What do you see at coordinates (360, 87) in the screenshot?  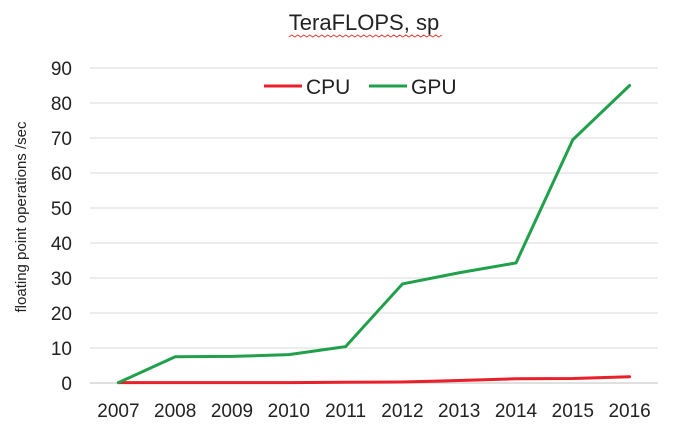 I see `legend: CPU GPU` at bounding box center [360, 87].